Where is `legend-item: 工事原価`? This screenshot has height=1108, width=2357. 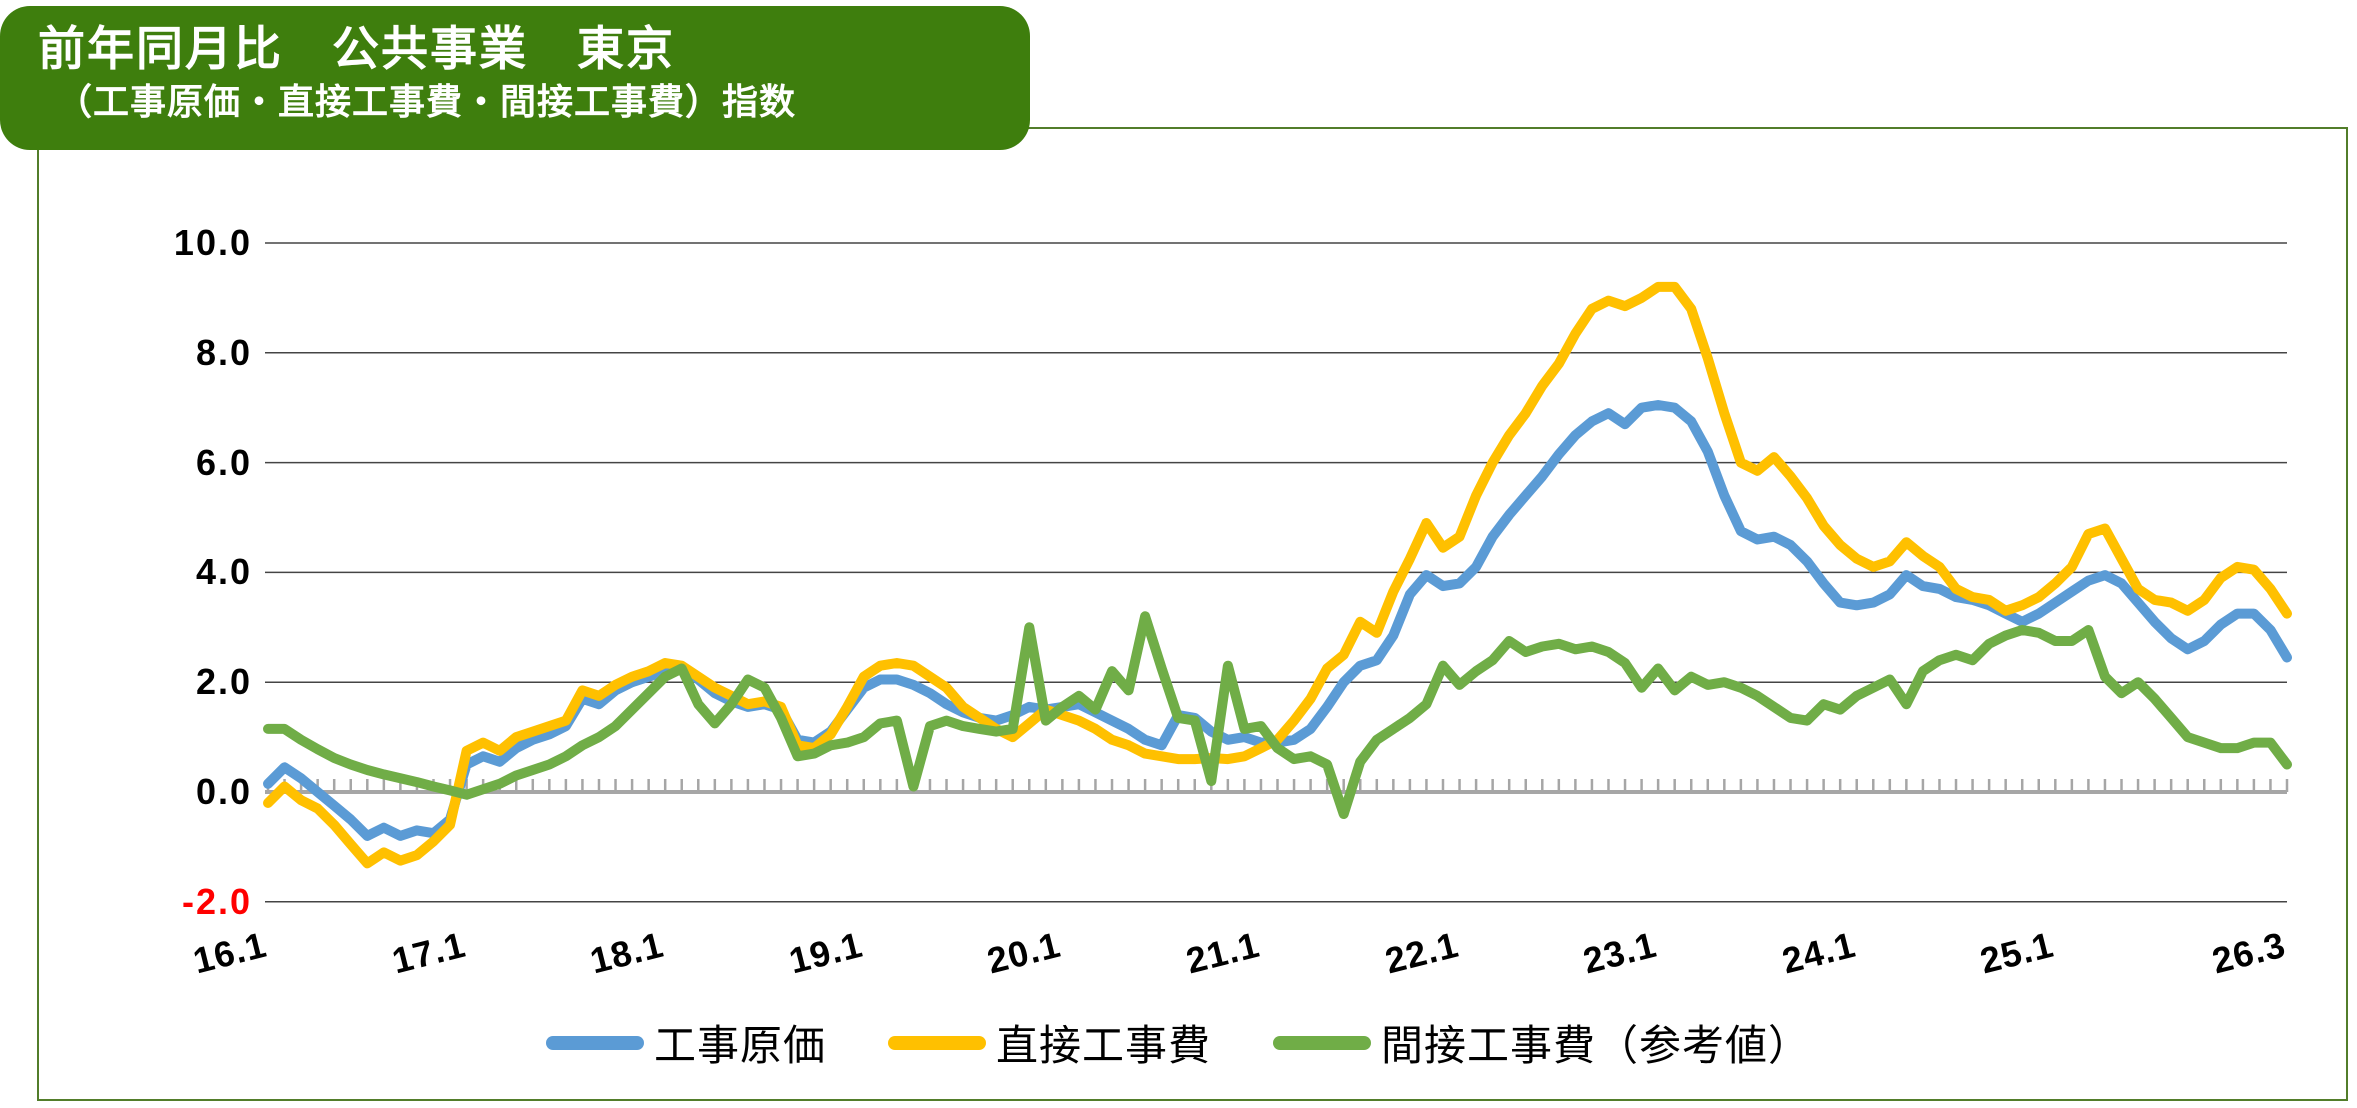
legend-item: 工事原価 is located at coordinates (685, 1042).